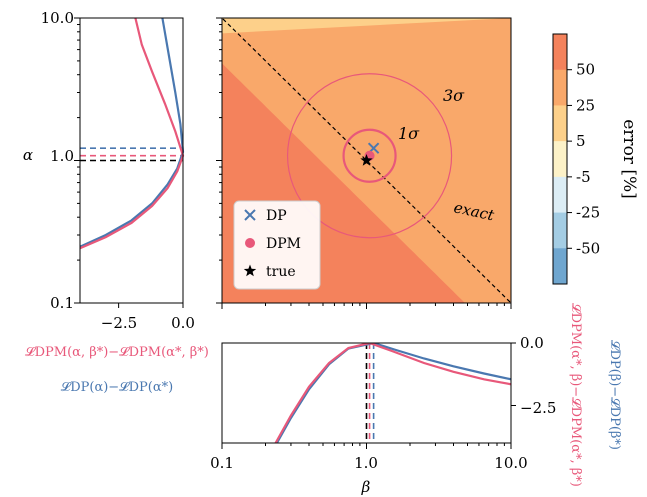 The height and width of the screenshot is (497, 647). Describe the element at coordinates (614, 395) in the screenshot. I see `bottom-ylabel-dp: 𝓛DP(β)−𝓛DP(β*)` at that location.